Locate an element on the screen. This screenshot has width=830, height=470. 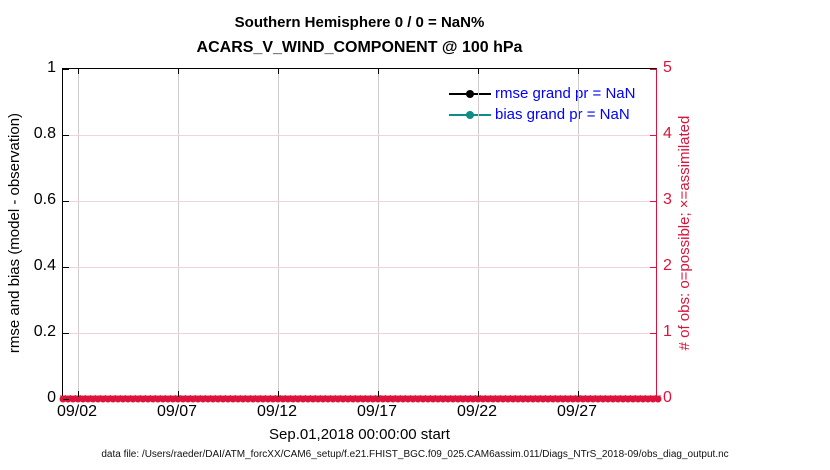
left-axis-tick-label: 0.6 is located at coordinates (44, 199).